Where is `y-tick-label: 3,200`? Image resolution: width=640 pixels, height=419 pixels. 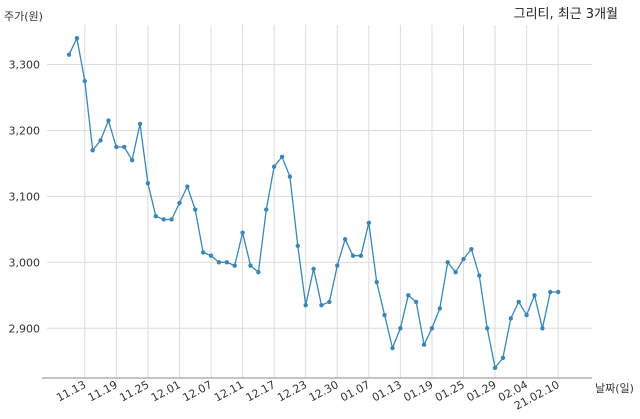 y-tick-label: 3,200 is located at coordinates (25, 130).